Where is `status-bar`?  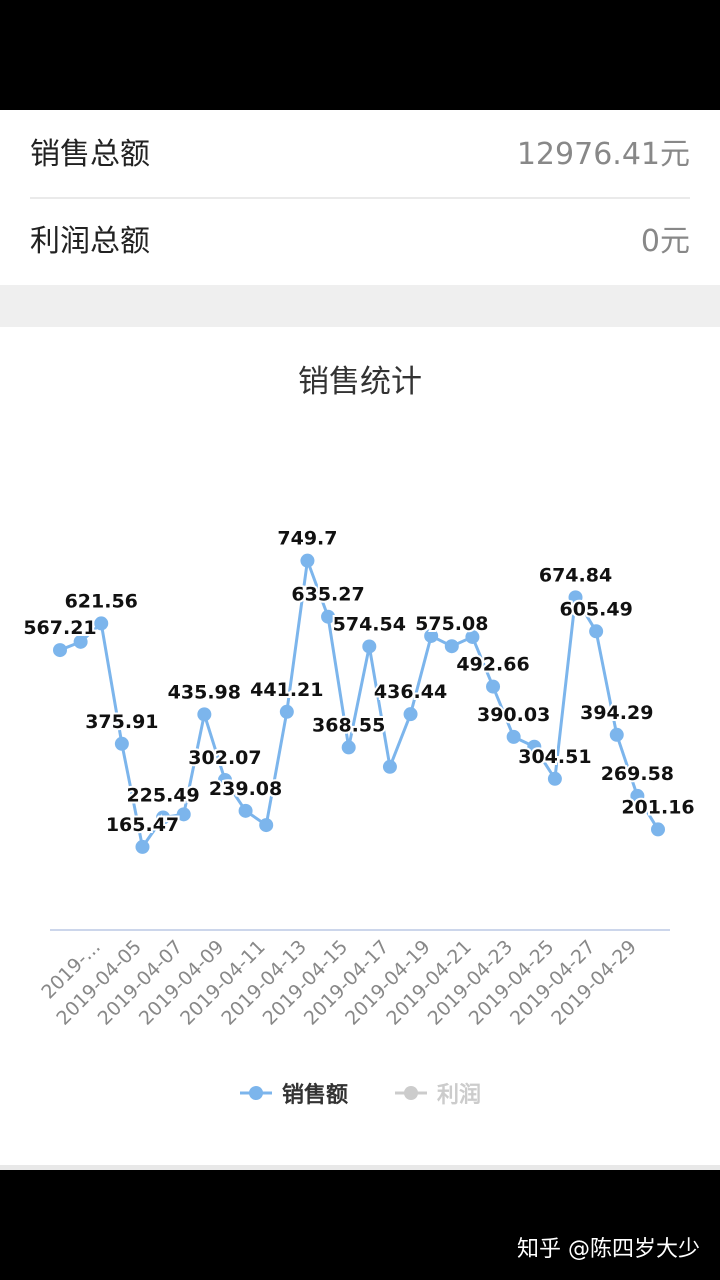
status-bar is located at coordinates (360, 55).